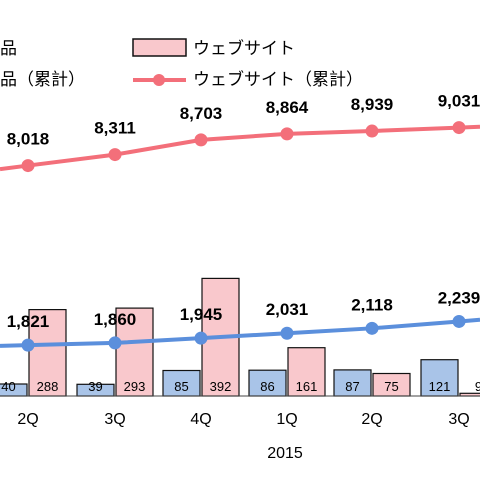 The image size is (480, 480). What do you see at coordinates (240, 332) in the screenshot?
I see `line-products-cumulative` at bounding box center [240, 332].